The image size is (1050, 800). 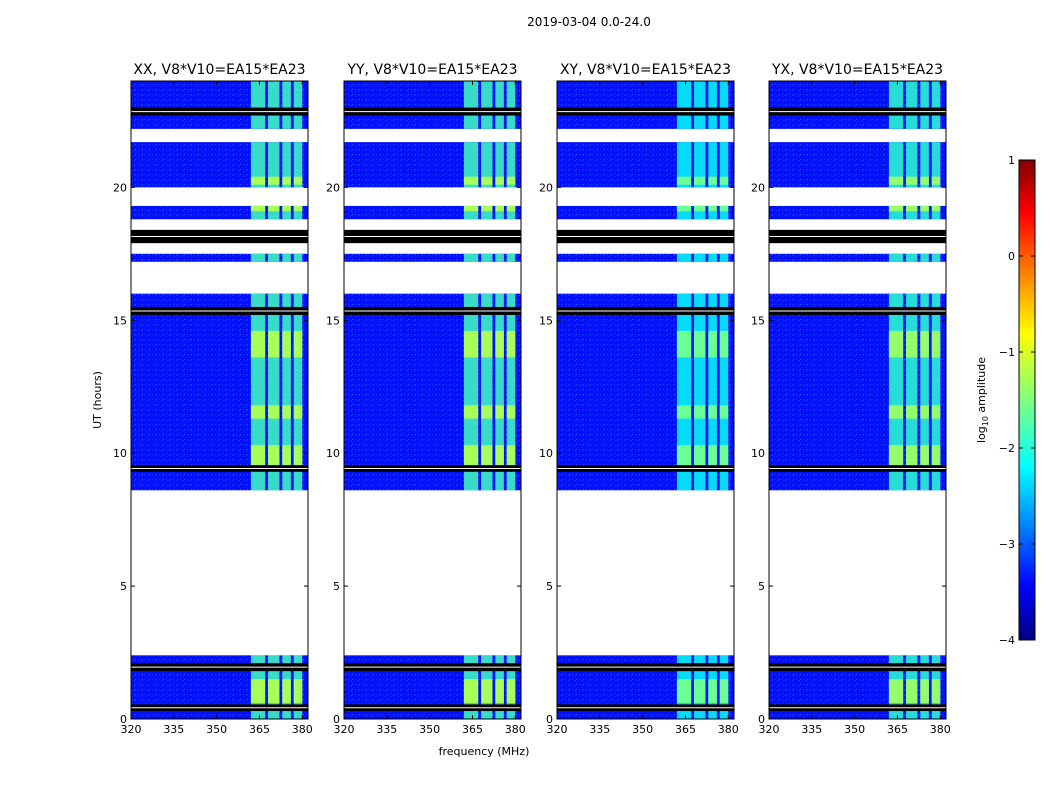 What do you see at coordinates (1007, 448) in the screenshot?
I see `colorbar-tick-label: −2` at bounding box center [1007, 448].